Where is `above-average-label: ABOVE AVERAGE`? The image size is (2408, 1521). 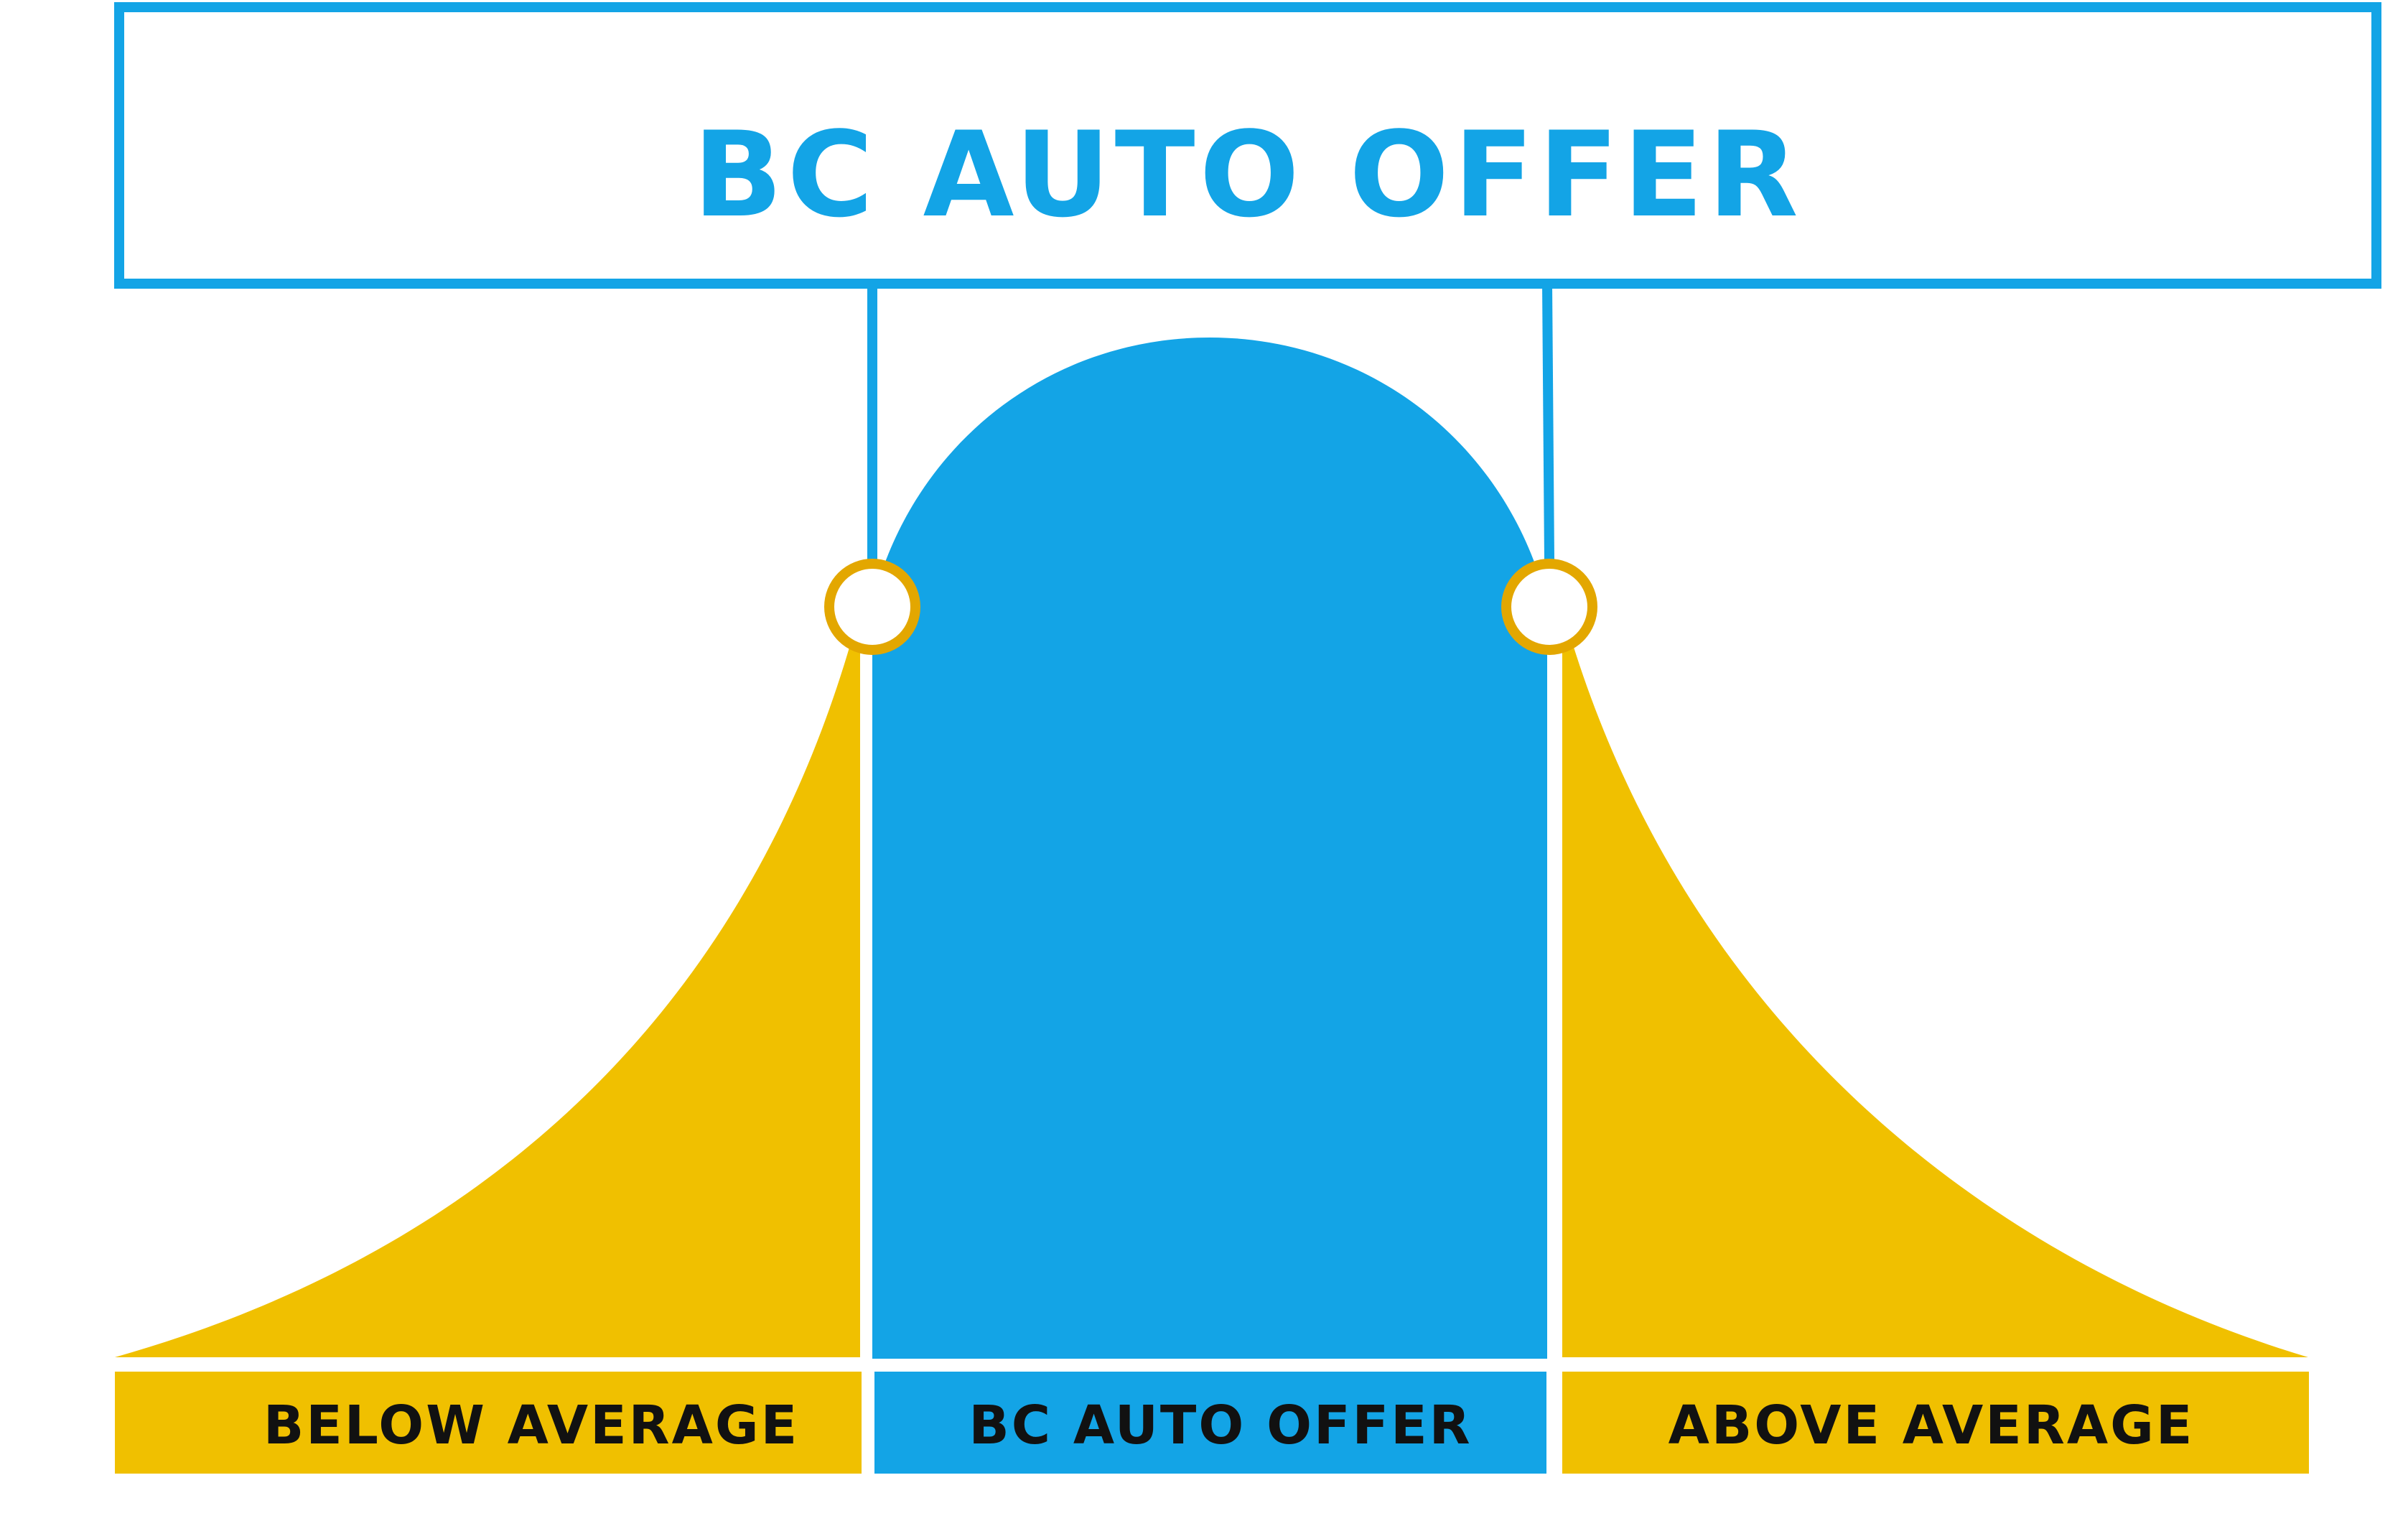
above-average-label: ABOVE AVERAGE is located at coordinates (1932, 1425).